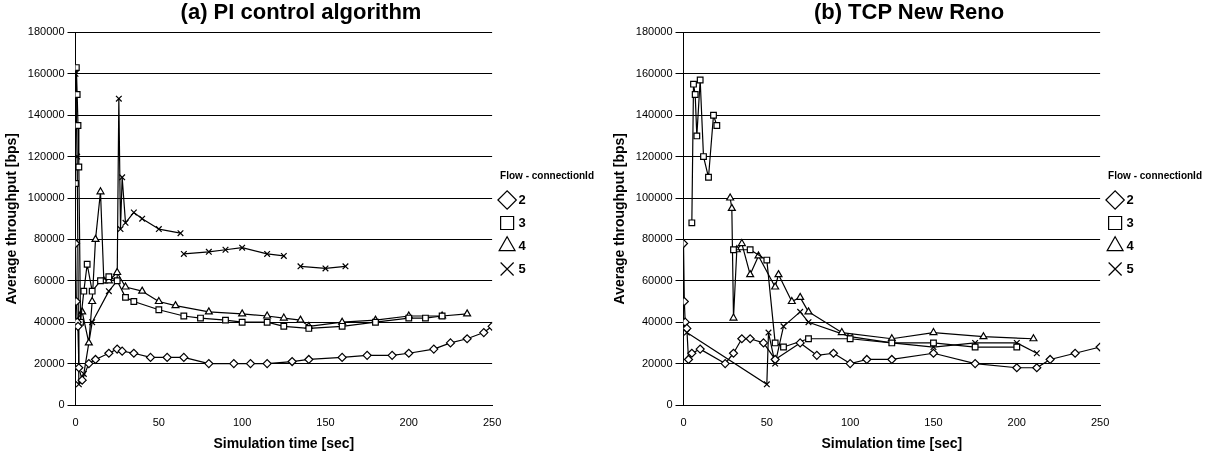  What do you see at coordinates (301, 12) in the screenshot?
I see `chart-title: (a) PI control algorithm` at bounding box center [301, 12].